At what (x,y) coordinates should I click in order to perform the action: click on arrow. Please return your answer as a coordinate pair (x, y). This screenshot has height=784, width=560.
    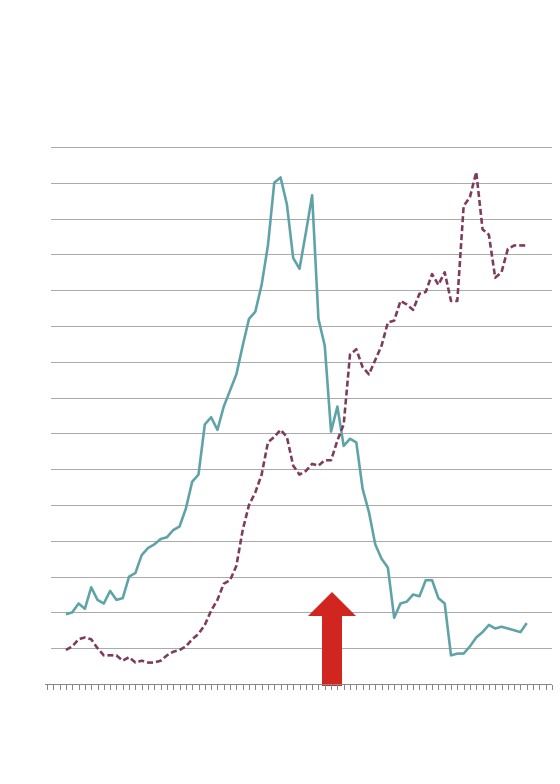
    Looking at the image, I should click on (332, 639).